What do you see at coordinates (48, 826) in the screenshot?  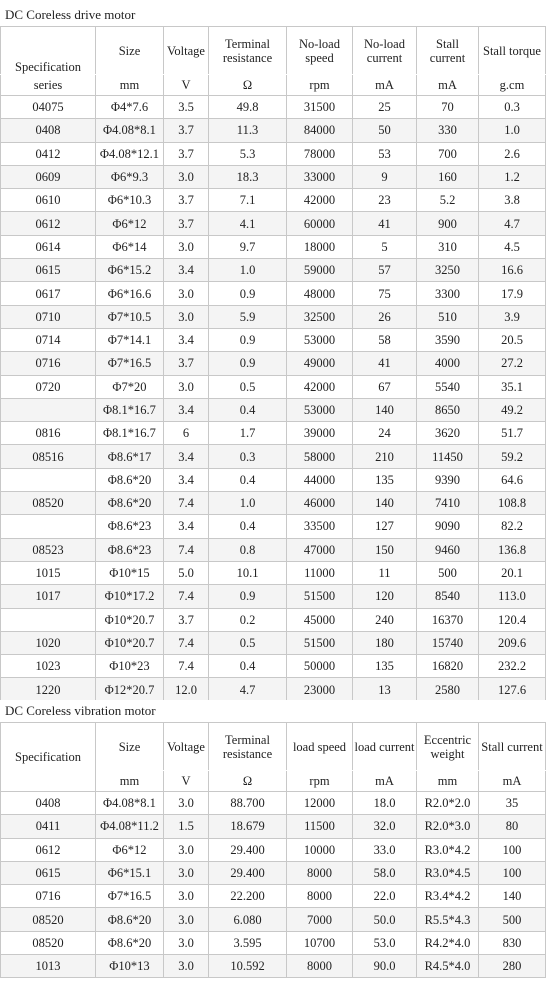 I see `cell-series: 0411` at bounding box center [48, 826].